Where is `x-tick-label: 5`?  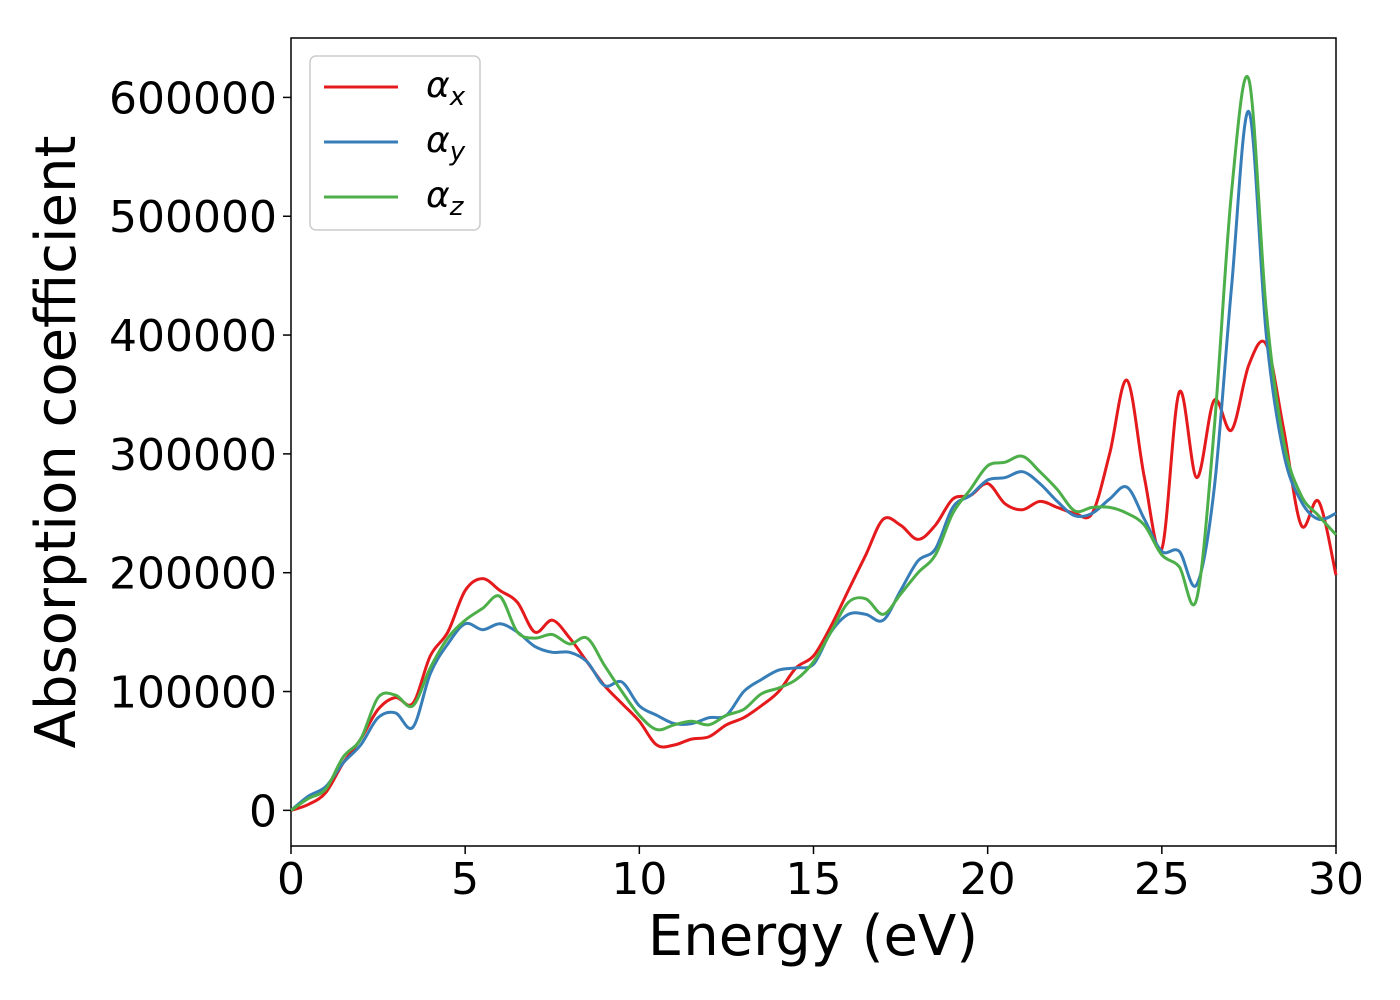 x-tick-label: 5 is located at coordinates (465, 879).